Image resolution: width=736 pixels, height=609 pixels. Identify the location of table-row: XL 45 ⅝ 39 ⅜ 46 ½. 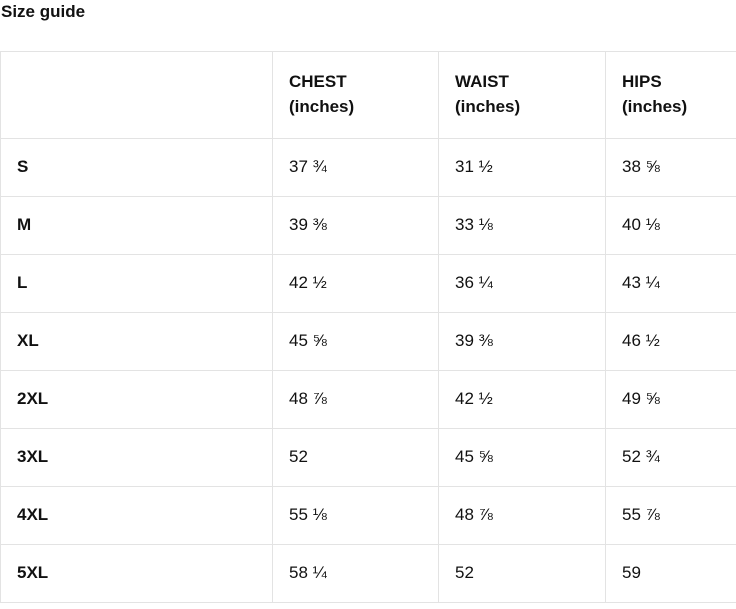
(368, 341).